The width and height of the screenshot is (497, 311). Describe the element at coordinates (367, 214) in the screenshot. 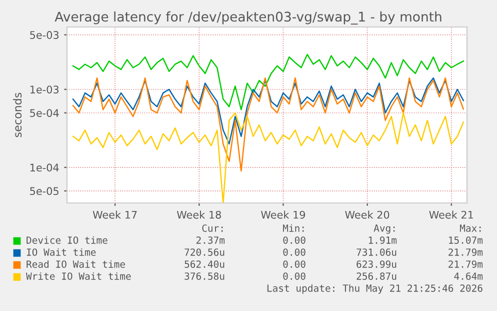

I see `x-tick-label: Week 20` at that location.